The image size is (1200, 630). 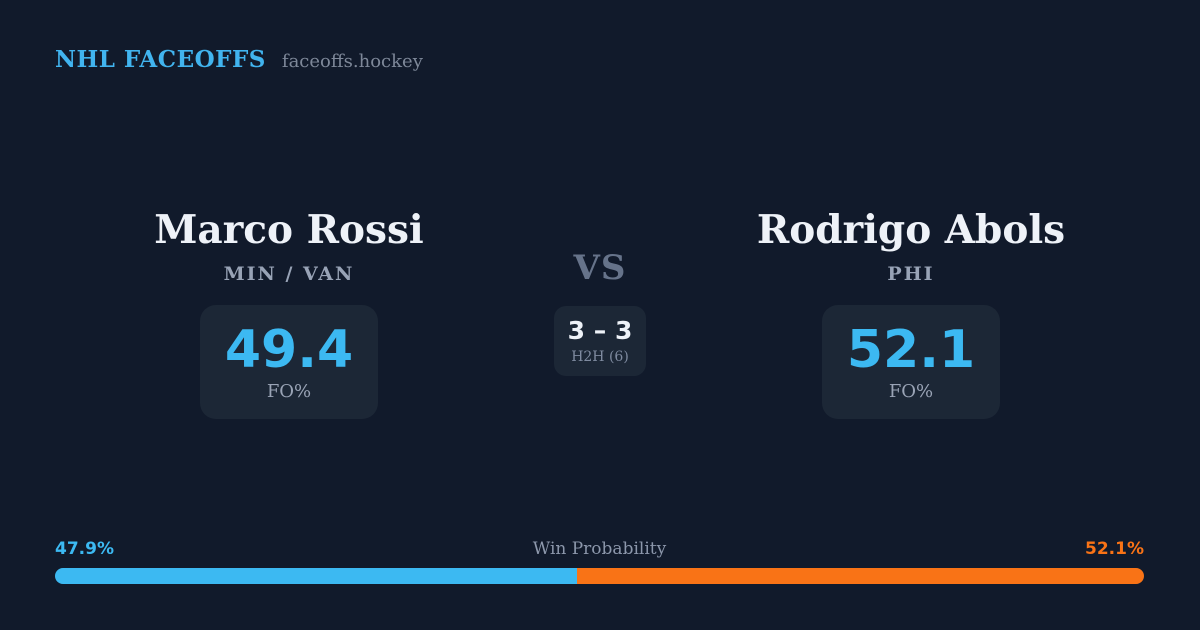 What do you see at coordinates (289, 349) in the screenshot?
I see `player-left-fo-value: 49.4` at bounding box center [289, 349].